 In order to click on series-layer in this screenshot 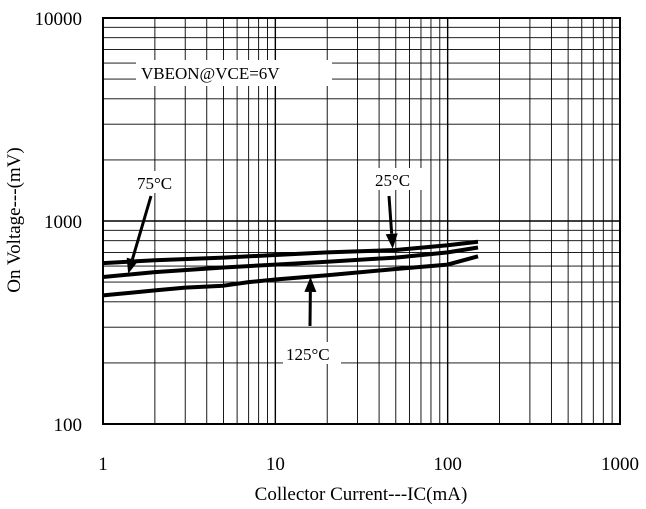, I will do `click(290, 268)`.